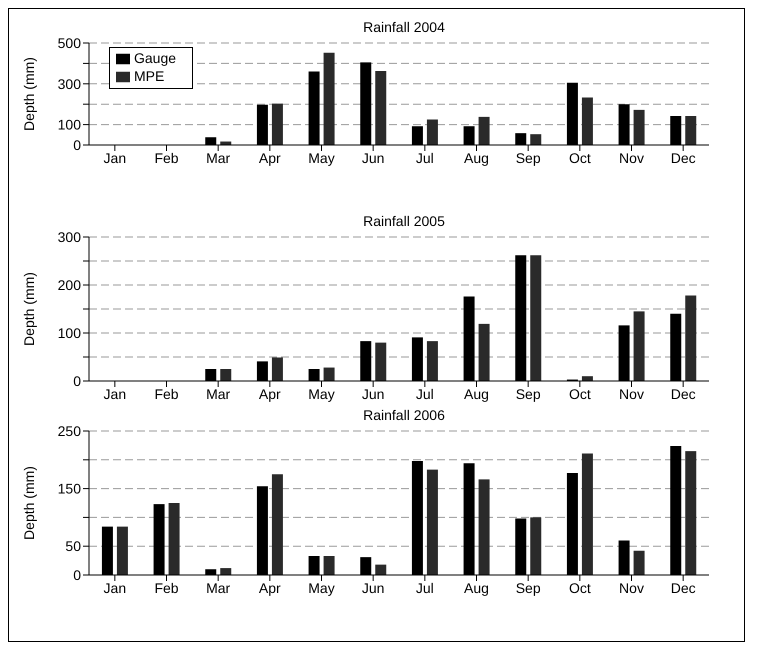  I want to click on chart-title: Rainfall 2006, so click(404, 415).